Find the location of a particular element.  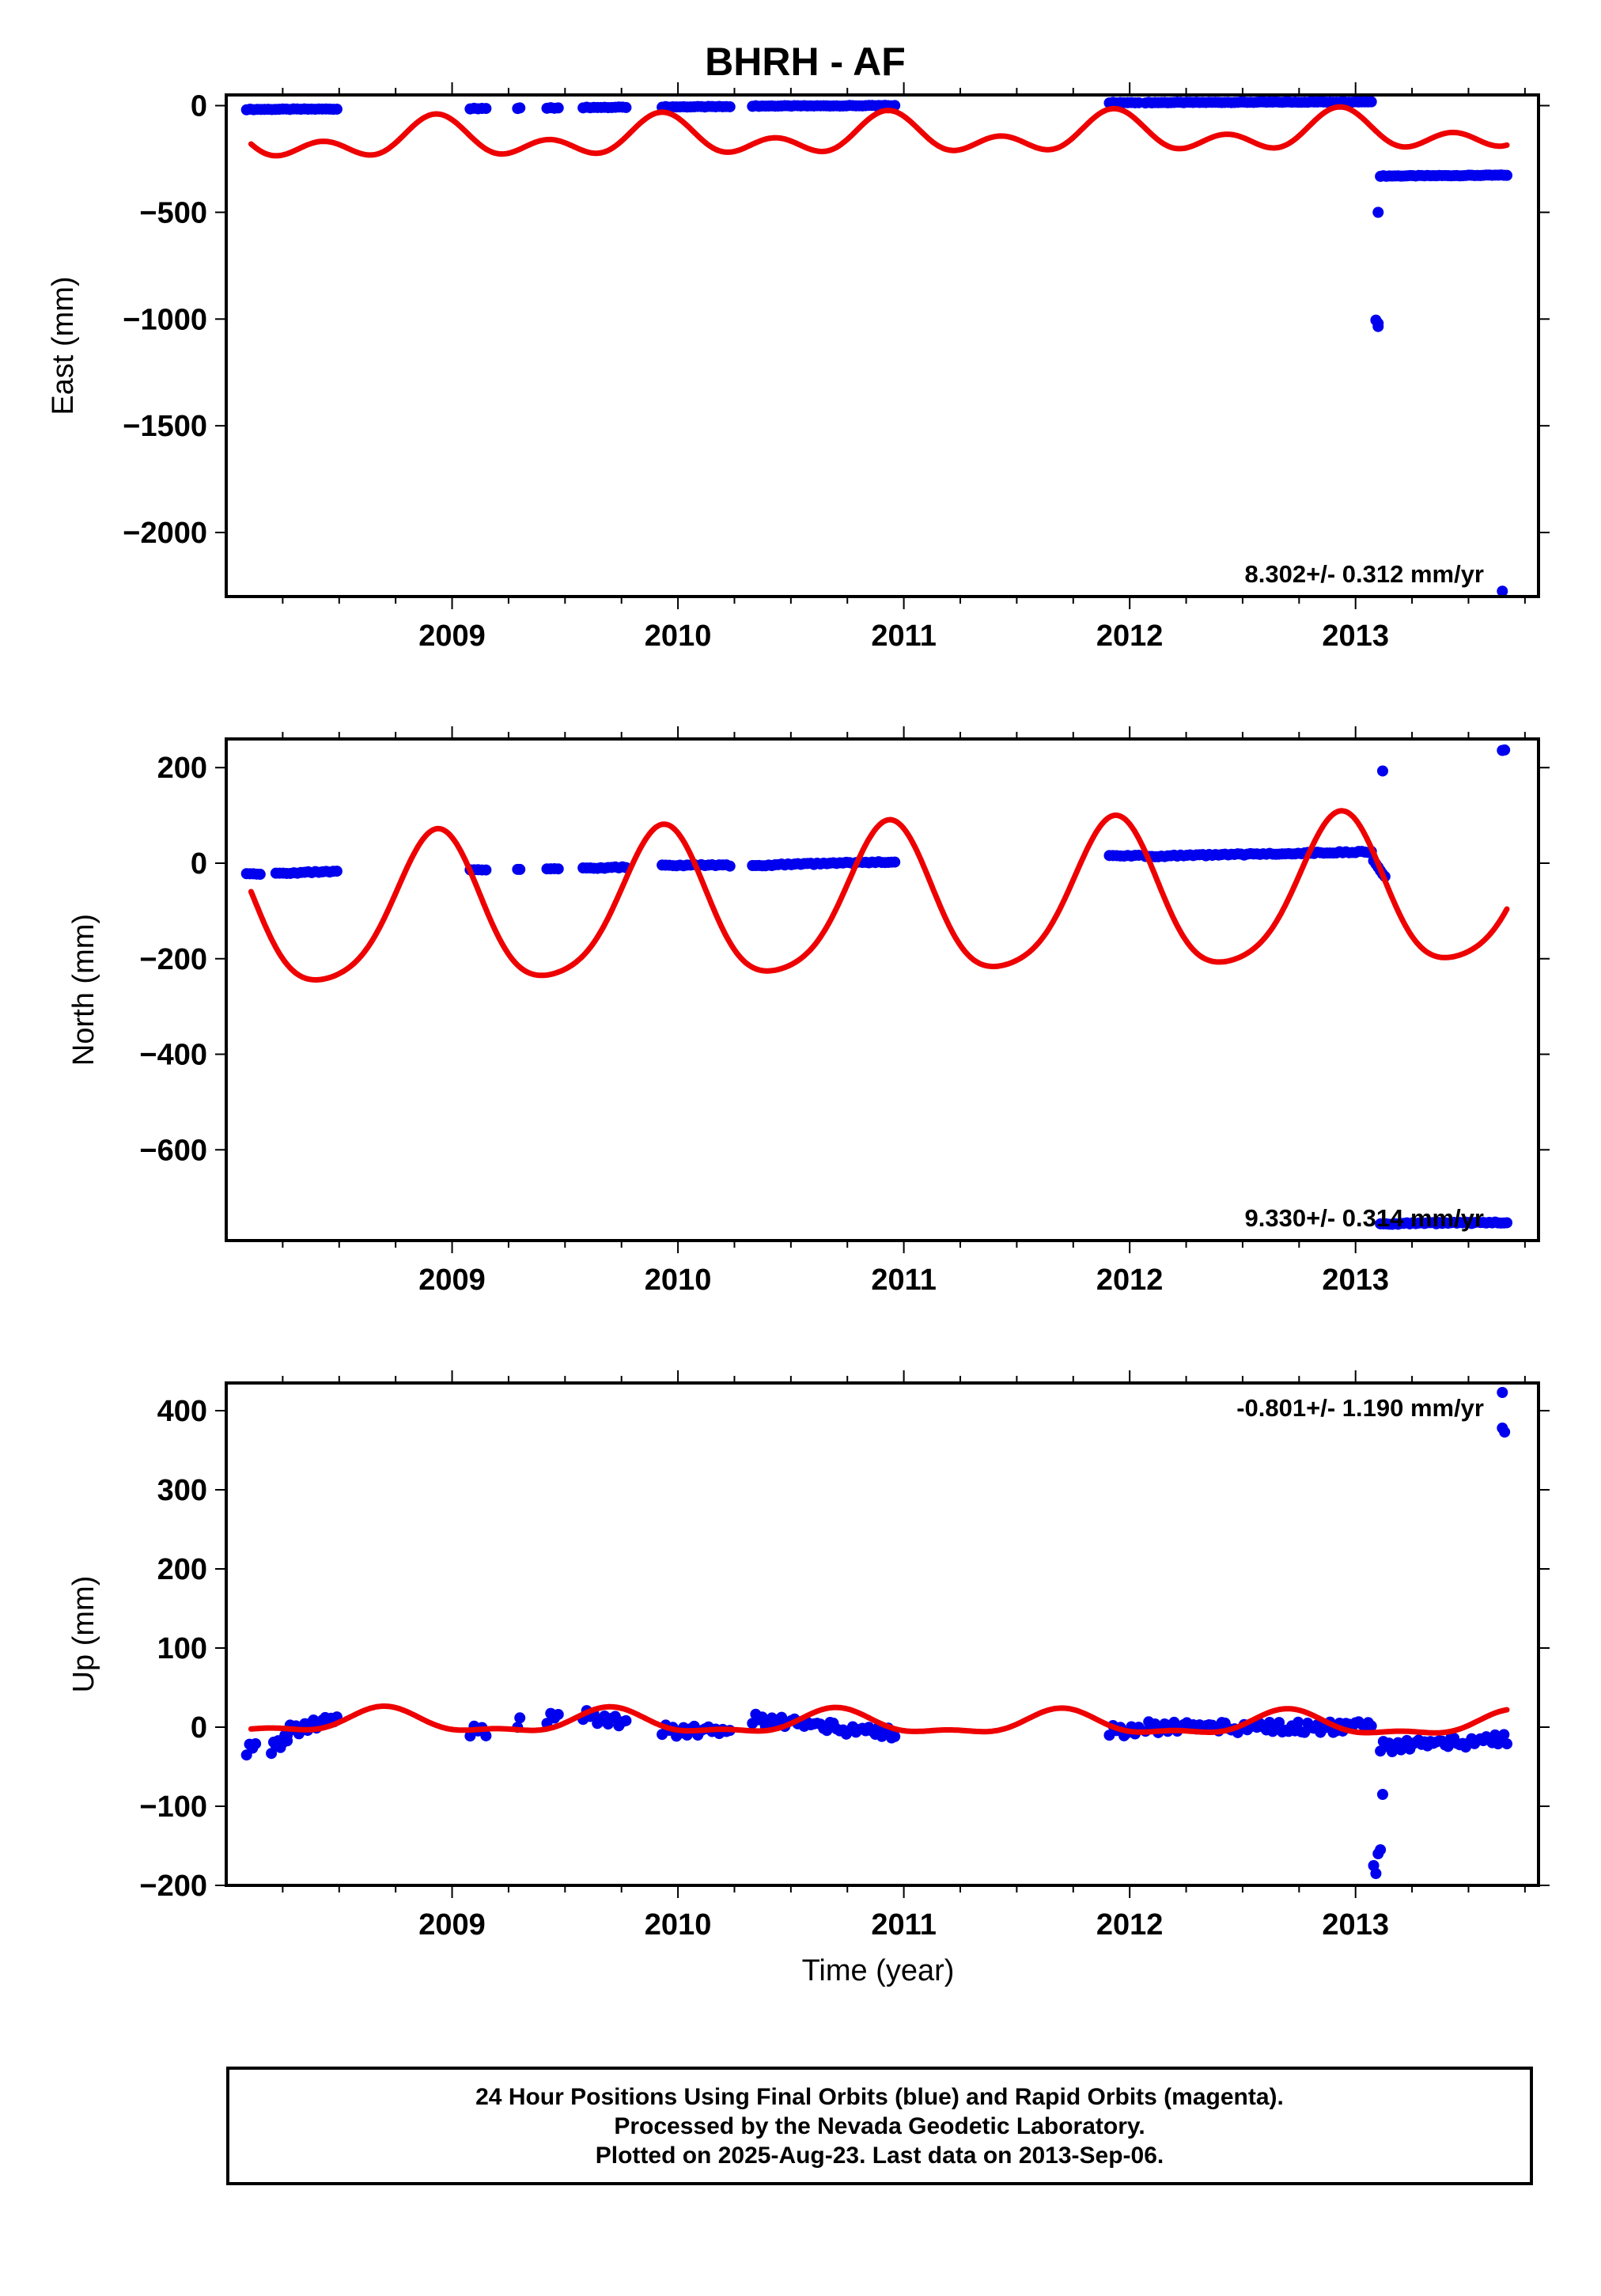

y-axis-label: Up (mm) is located at coordinates (83, 1634).